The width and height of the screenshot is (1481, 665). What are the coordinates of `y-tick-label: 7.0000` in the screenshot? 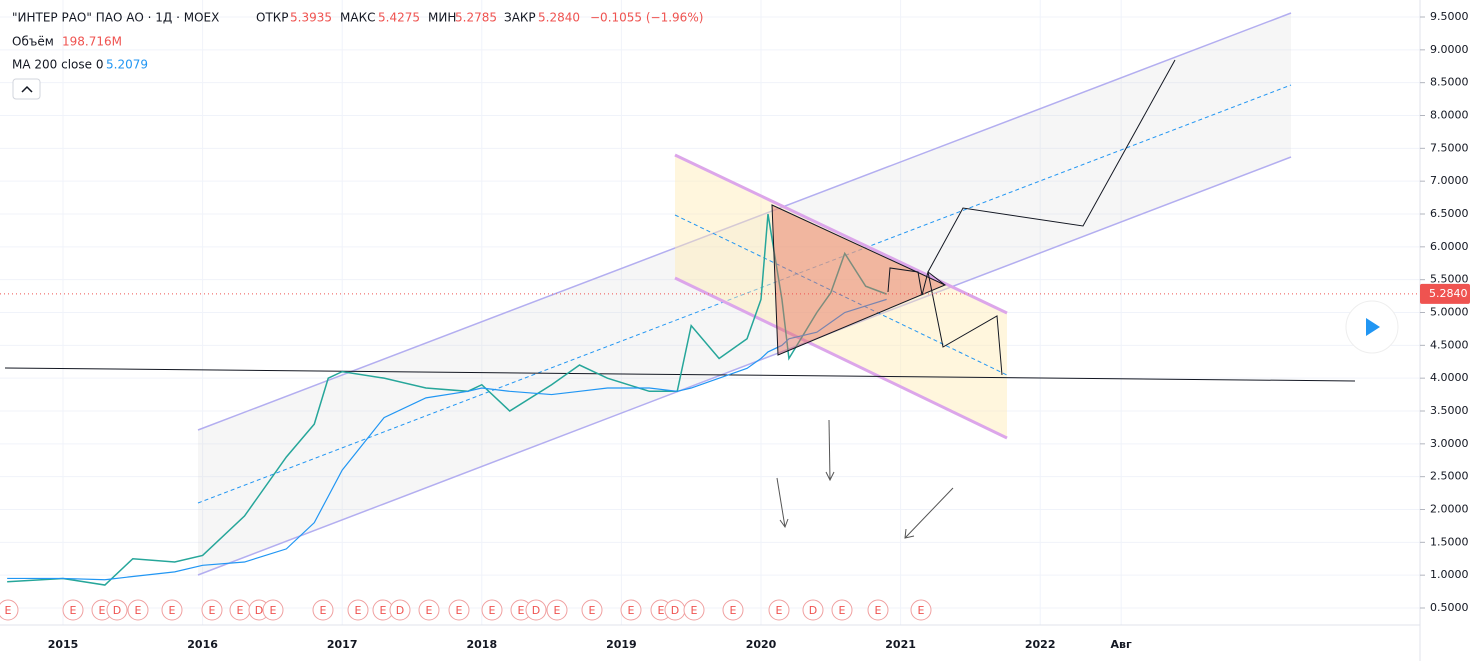 It's located at (1449, 180).